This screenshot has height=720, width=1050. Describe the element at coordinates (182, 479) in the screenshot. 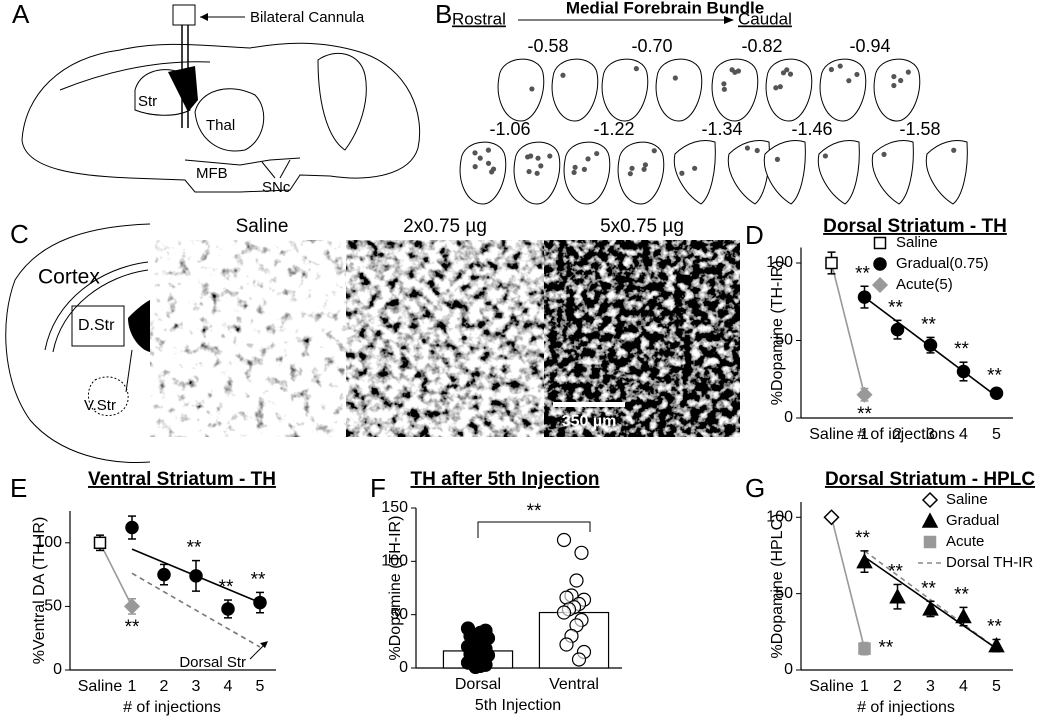

I see `chart-title: Ventral Striatum - TH` at that location.